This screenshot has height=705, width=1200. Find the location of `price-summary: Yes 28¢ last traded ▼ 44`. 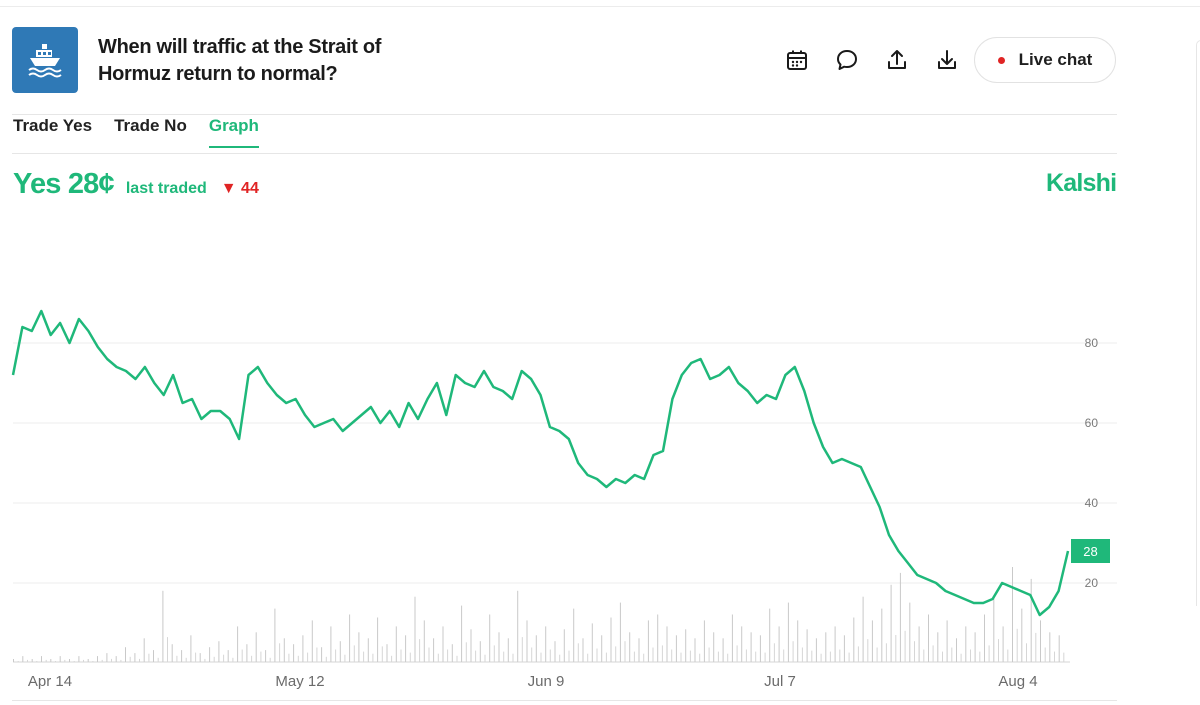

price-summary: Yes 28¢ last traded ▼ 44 is located at coordinates (136, 184).